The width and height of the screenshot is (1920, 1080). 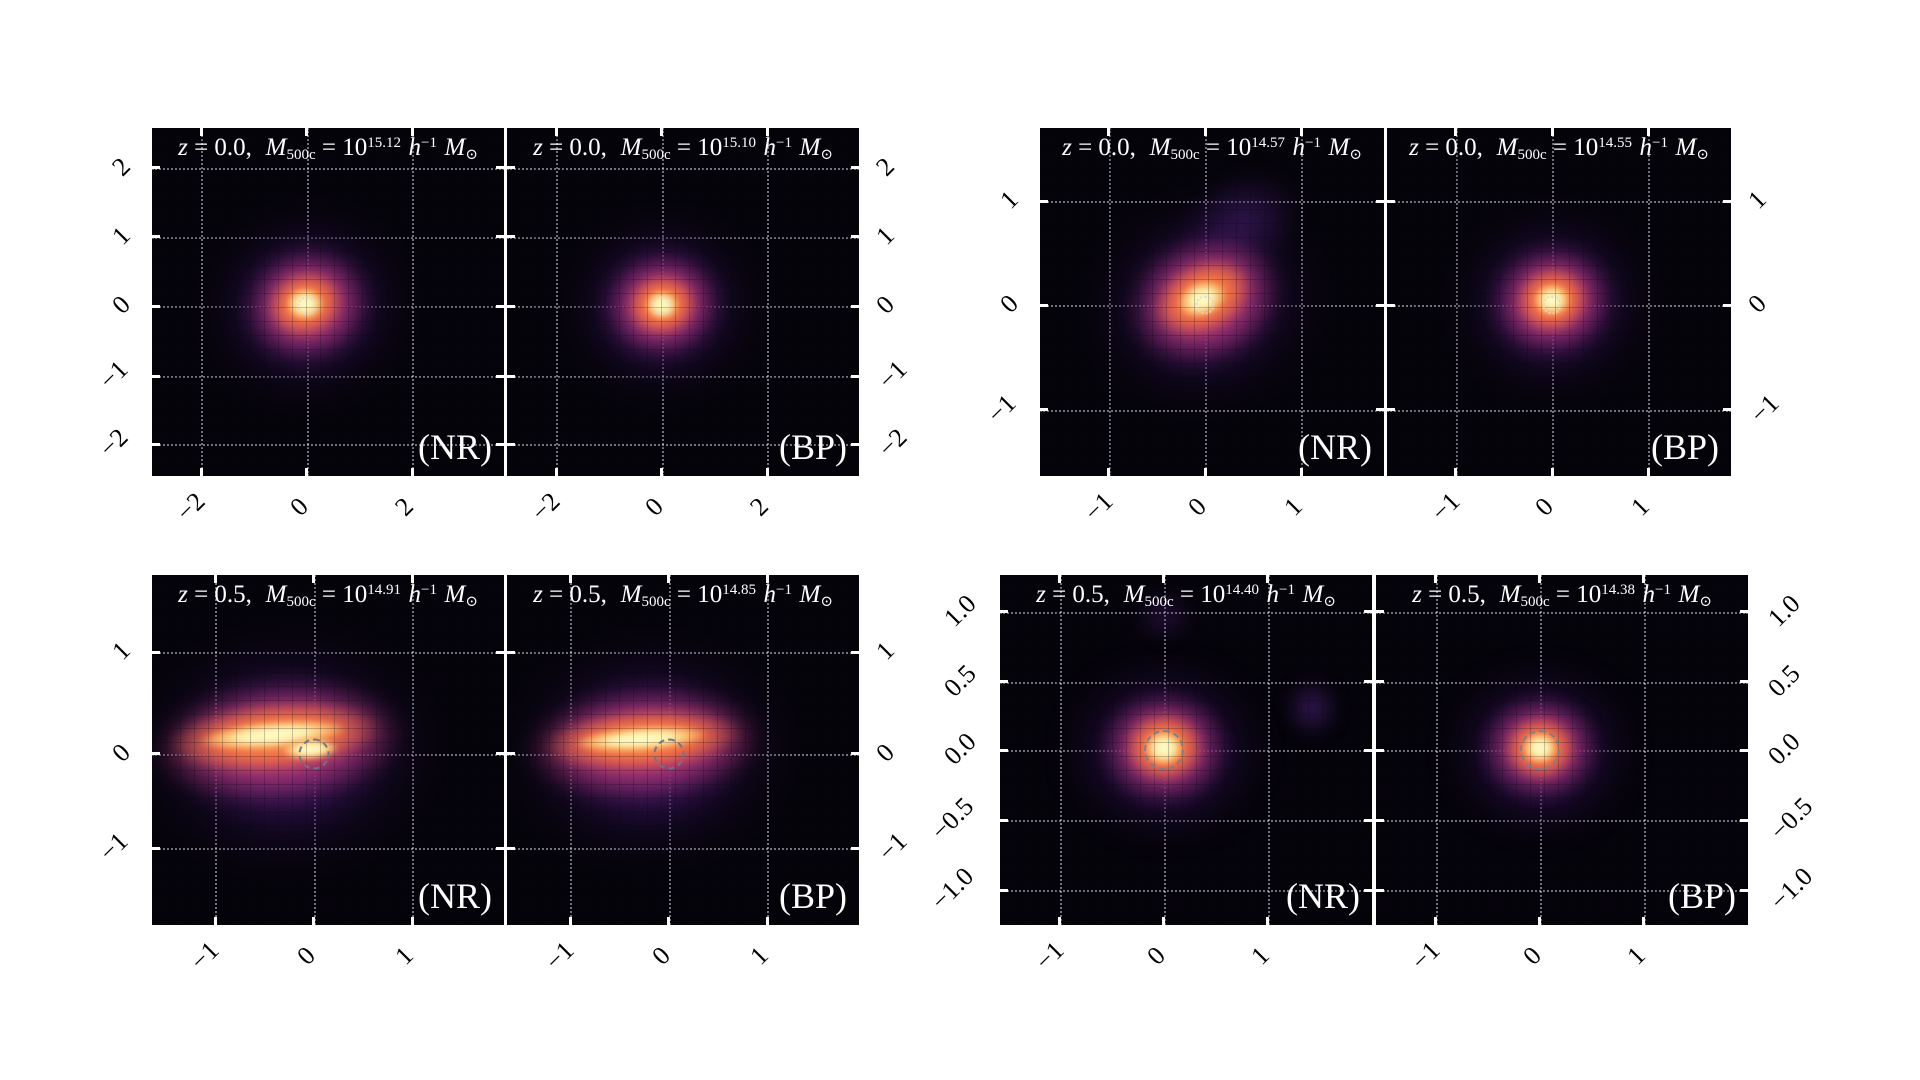 What do you see at coordinates (585, 594) in the screenshot?
I see `title-part: 0.5` at bounding box center [585, 594].